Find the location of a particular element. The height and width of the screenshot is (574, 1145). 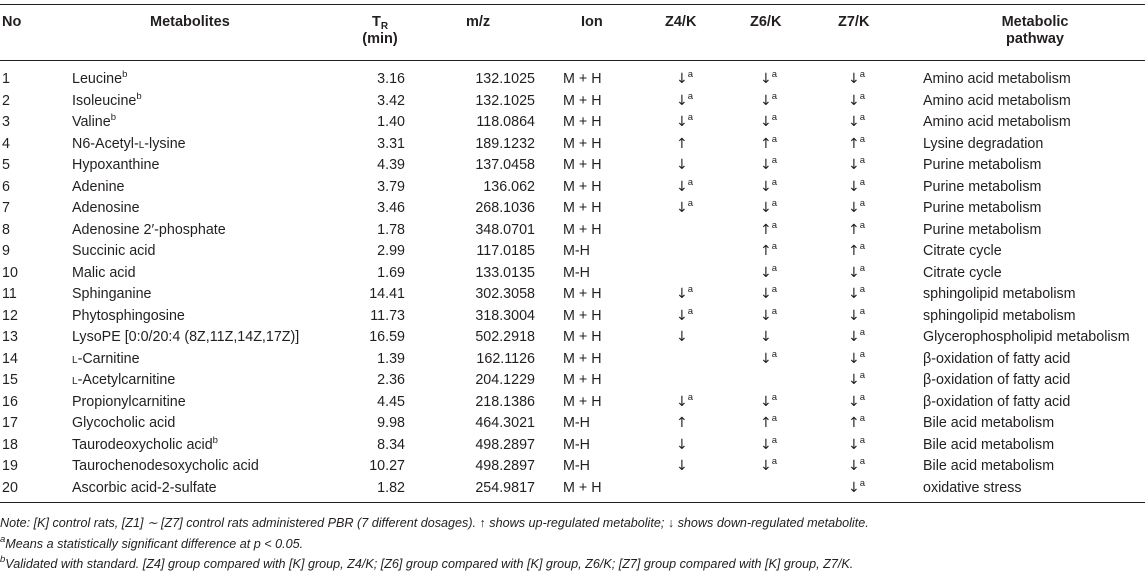

header-tr-unit: (min) is located at coordinates (380, 39).